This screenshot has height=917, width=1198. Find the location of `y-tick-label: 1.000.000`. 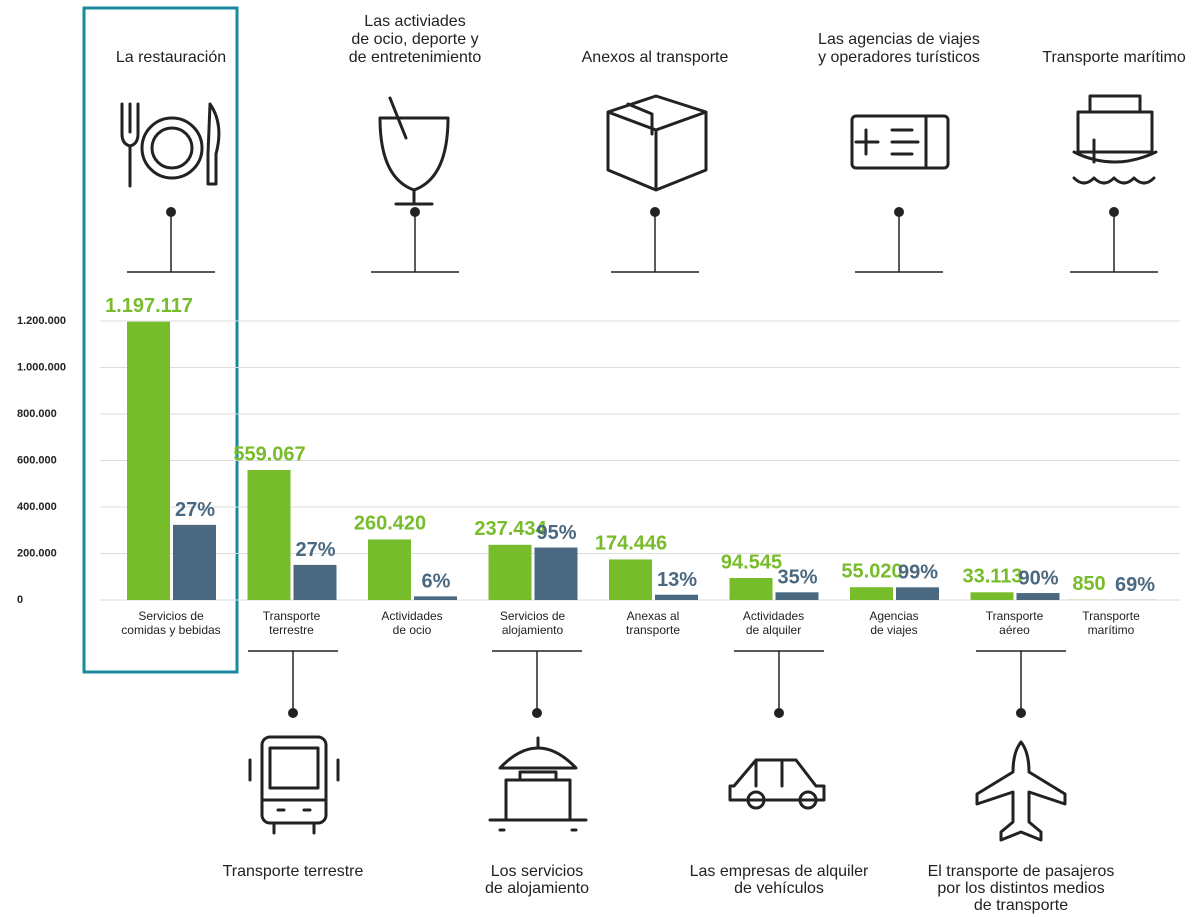

y-tick-label: 1.000.000 is located at coordinates (41, 367).